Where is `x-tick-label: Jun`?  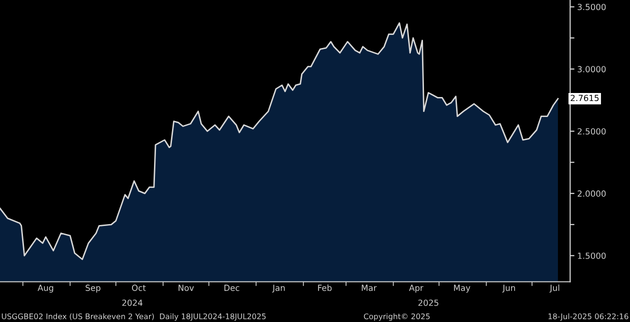
x-tick-label: Jun is located at coordinates (508, 288).